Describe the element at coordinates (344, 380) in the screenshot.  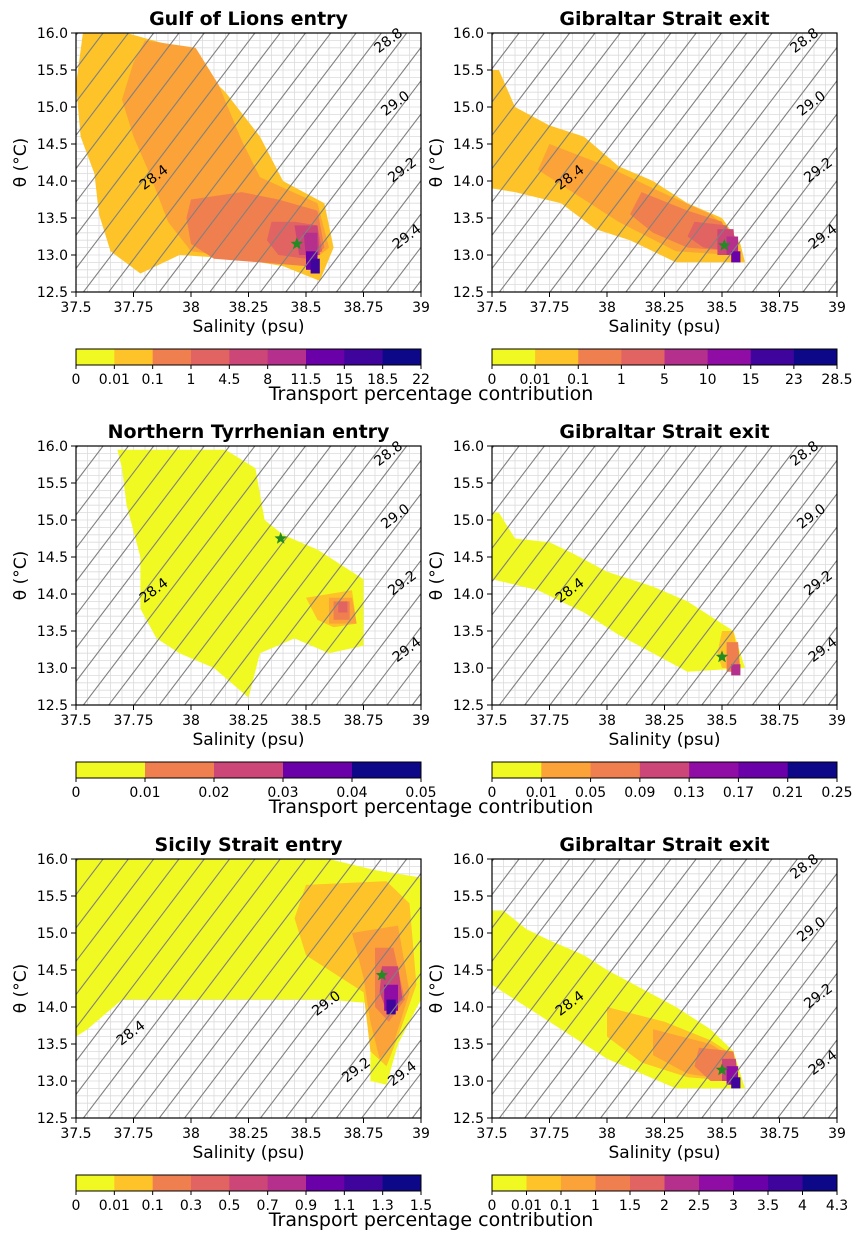
I see `colorbar-tick-label: 15` at that location.